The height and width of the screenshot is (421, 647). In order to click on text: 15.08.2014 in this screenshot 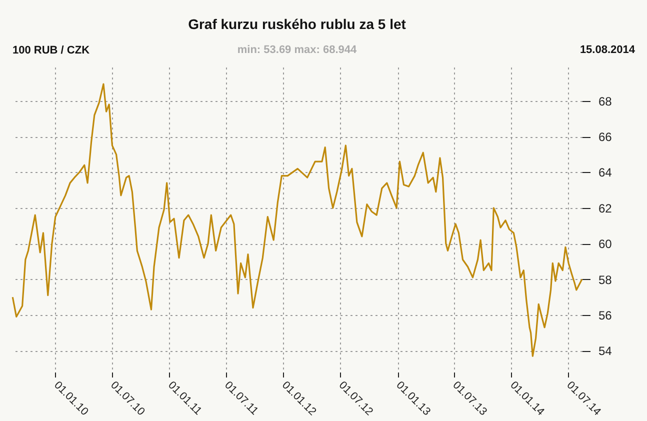, I will do `click(608, 50)`.